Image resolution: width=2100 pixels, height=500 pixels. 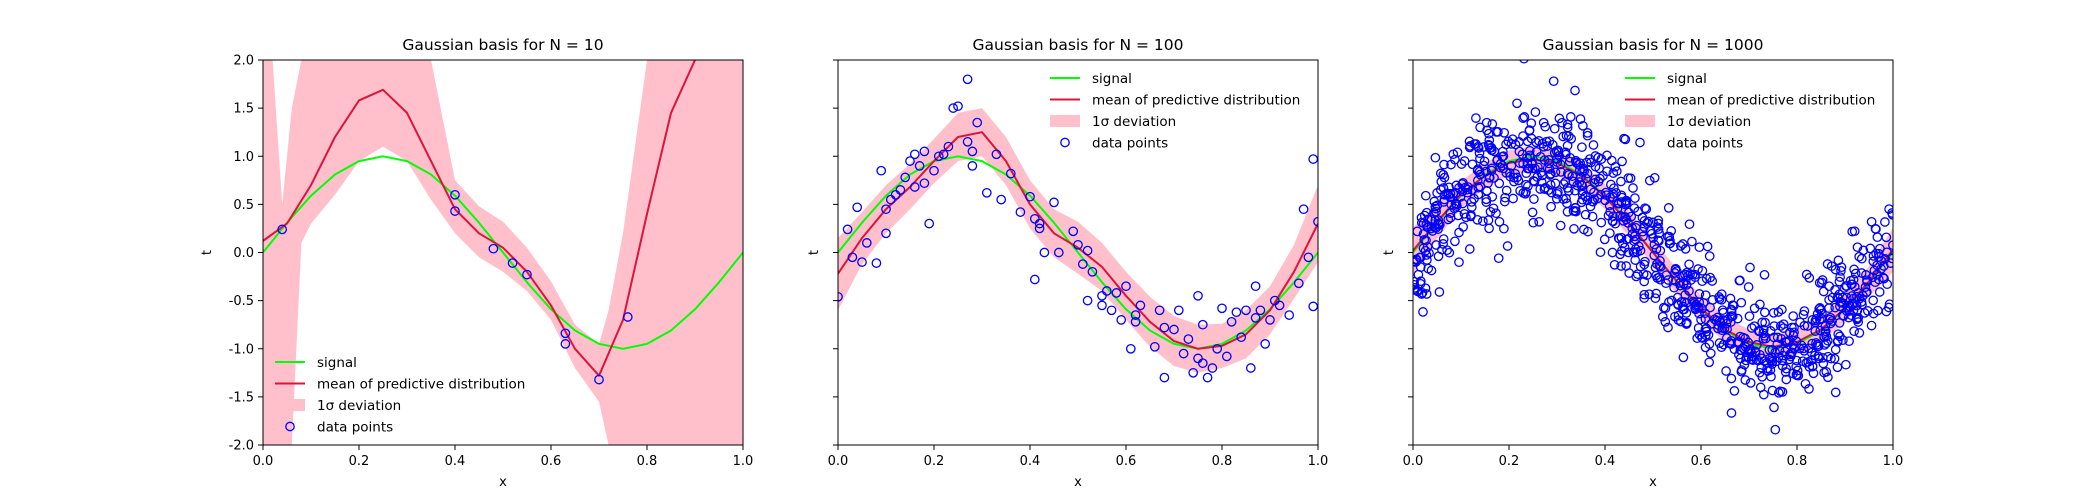 I want to click on legend-label: mean of predictive distribution, so click(x=421, y=385).